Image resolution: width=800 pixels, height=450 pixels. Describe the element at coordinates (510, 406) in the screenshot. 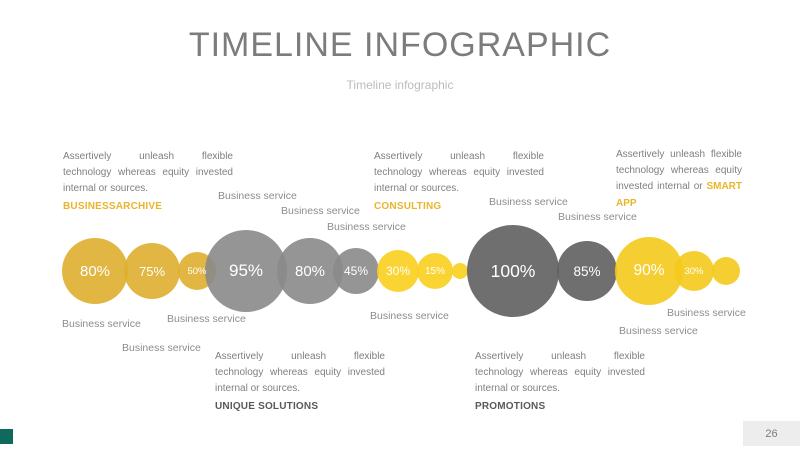

I see `section-label-promotions: PROMOTIONS` at that location.